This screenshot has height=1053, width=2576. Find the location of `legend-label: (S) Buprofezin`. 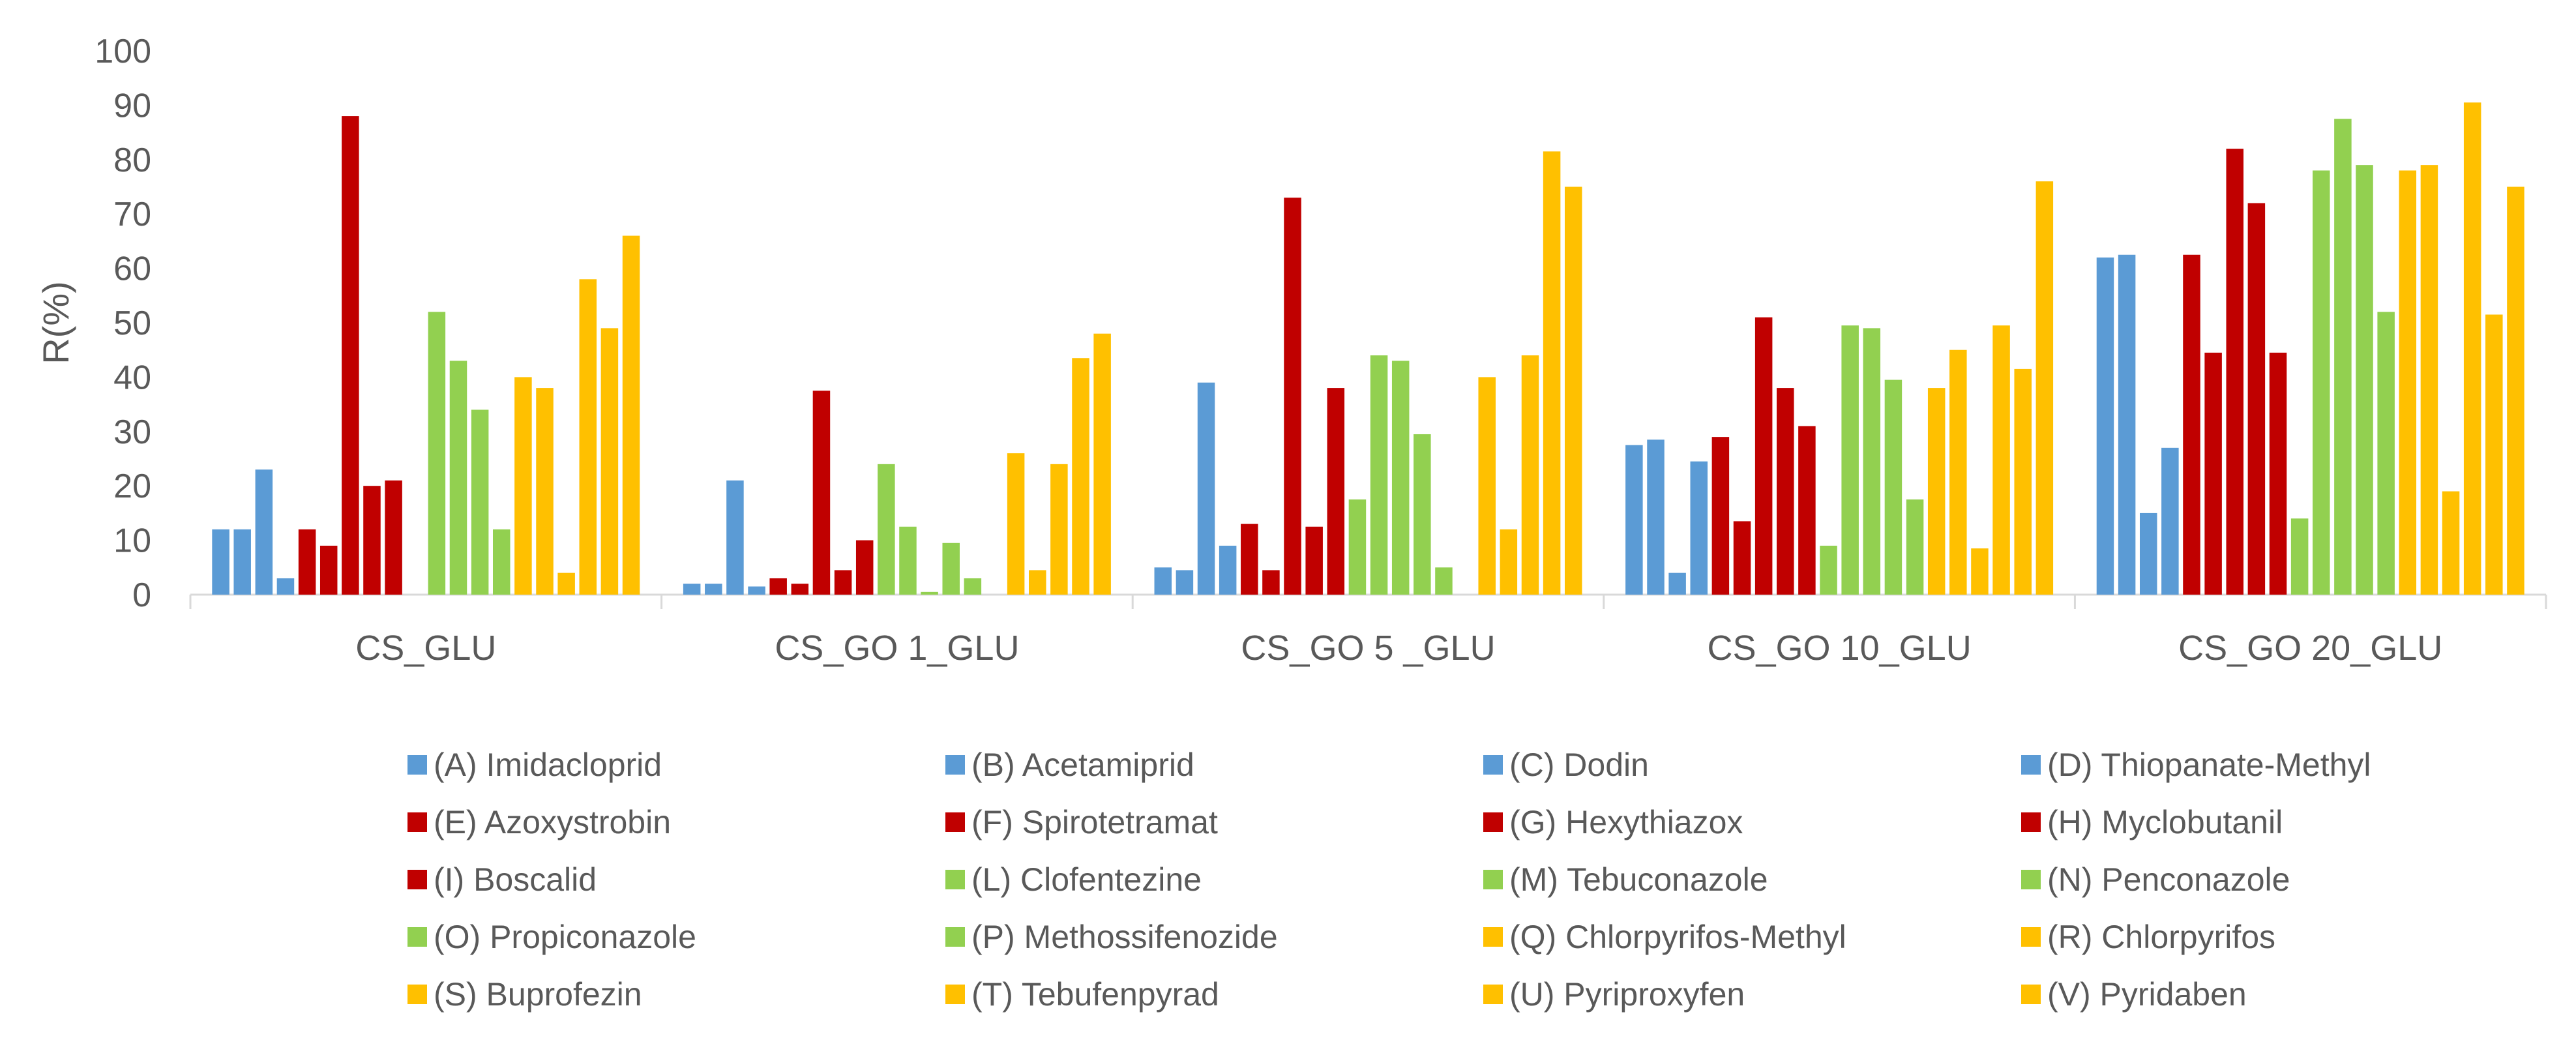

legend-label: (S) Buprofezin is located at coordinates (538, 994).